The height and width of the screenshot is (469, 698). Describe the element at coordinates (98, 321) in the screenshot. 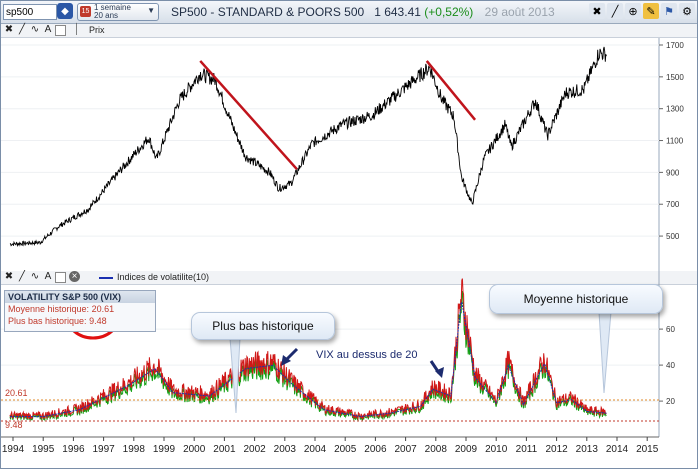

I see `info-low-value: 9.48` at that location.